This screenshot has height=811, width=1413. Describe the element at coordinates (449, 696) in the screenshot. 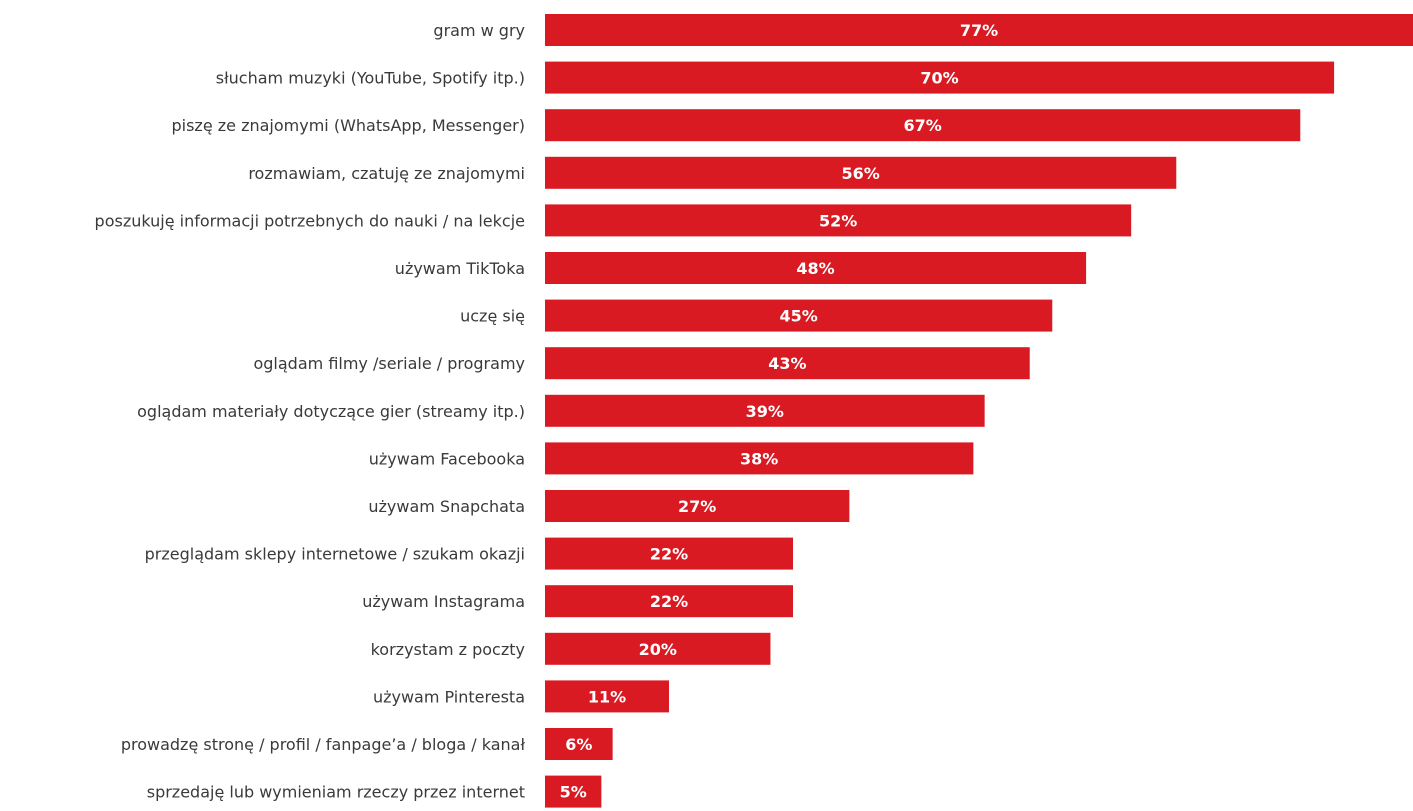

I see `category-label: używam Pinteresta` at that location.